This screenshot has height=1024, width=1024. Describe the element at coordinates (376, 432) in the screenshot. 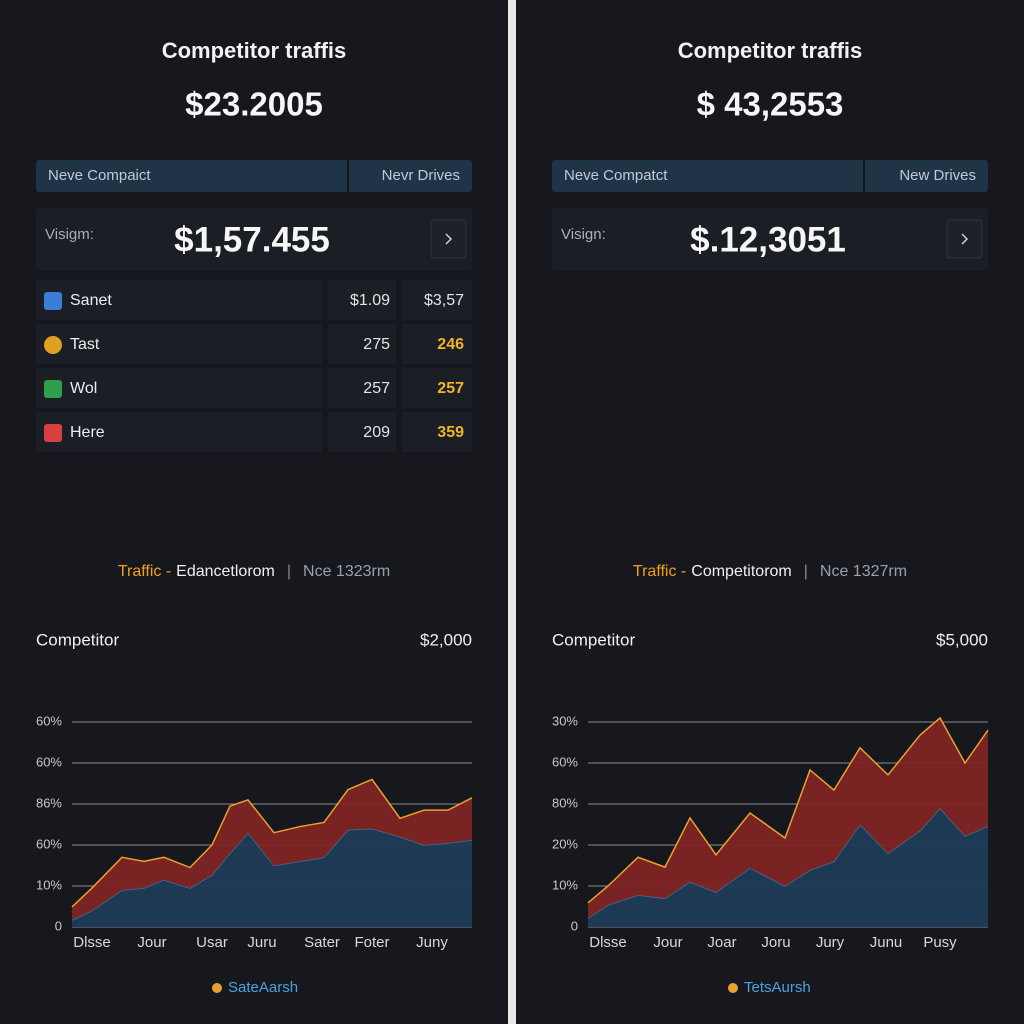

I see `row-value: 209` at that location.